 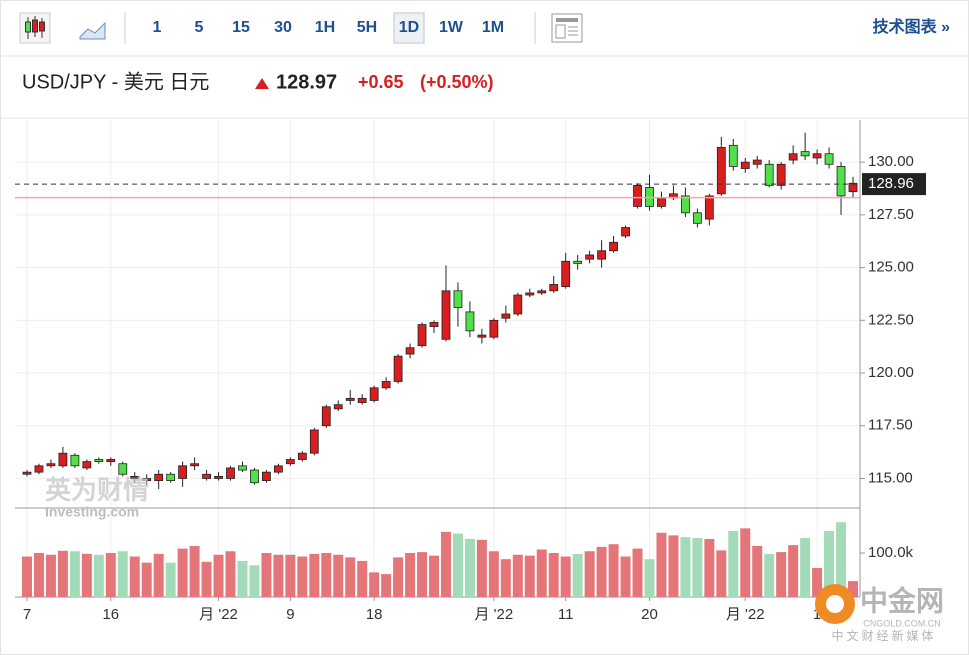 What do you see at coordinates (493, 27) in the screenshot?
I see `interval-button: 1M` at bounding box center [493, 27].